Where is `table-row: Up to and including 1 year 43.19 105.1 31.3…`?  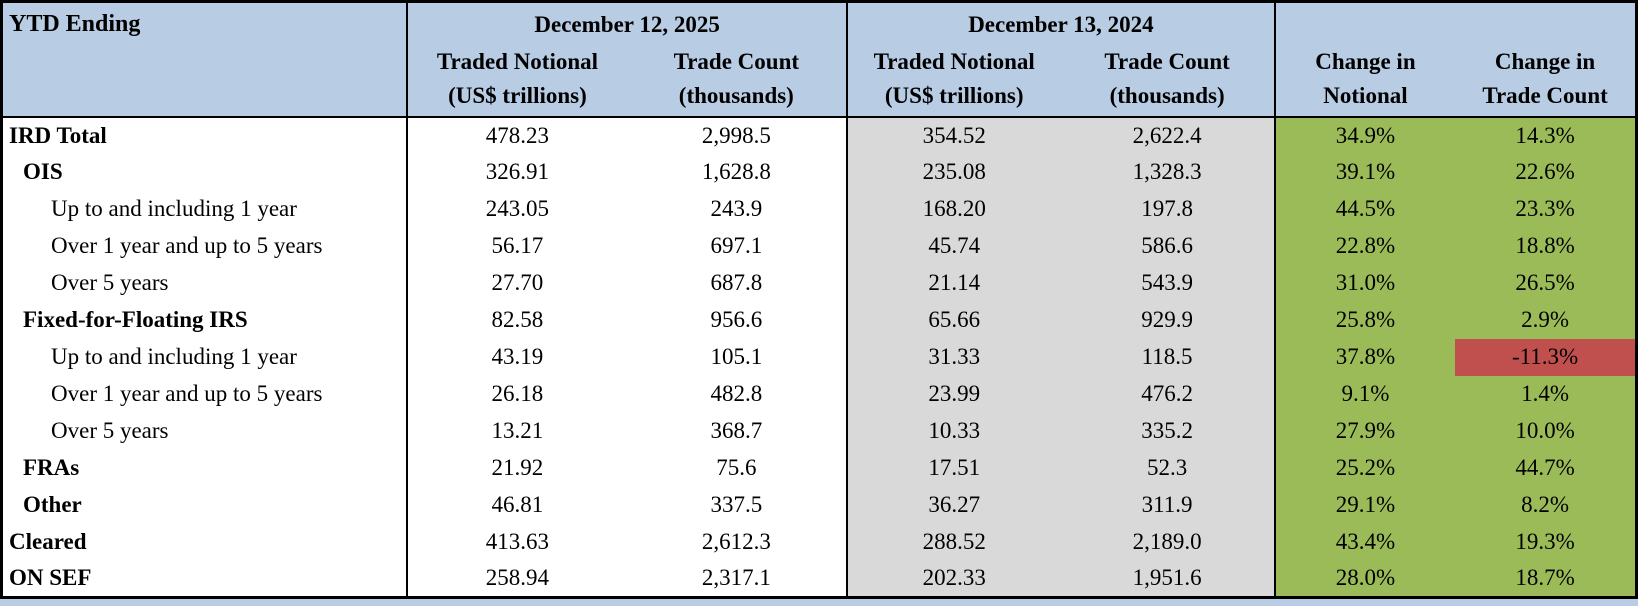
table-row: Up to and including 1 year 43.19 105.1 31.3… is located at coordinates (819, 357).